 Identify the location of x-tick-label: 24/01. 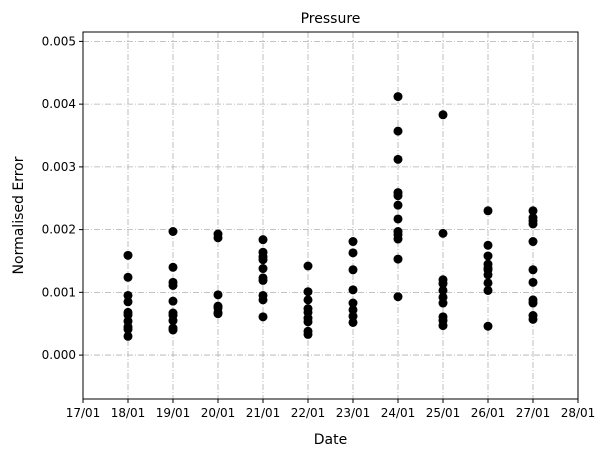
(398, 413).